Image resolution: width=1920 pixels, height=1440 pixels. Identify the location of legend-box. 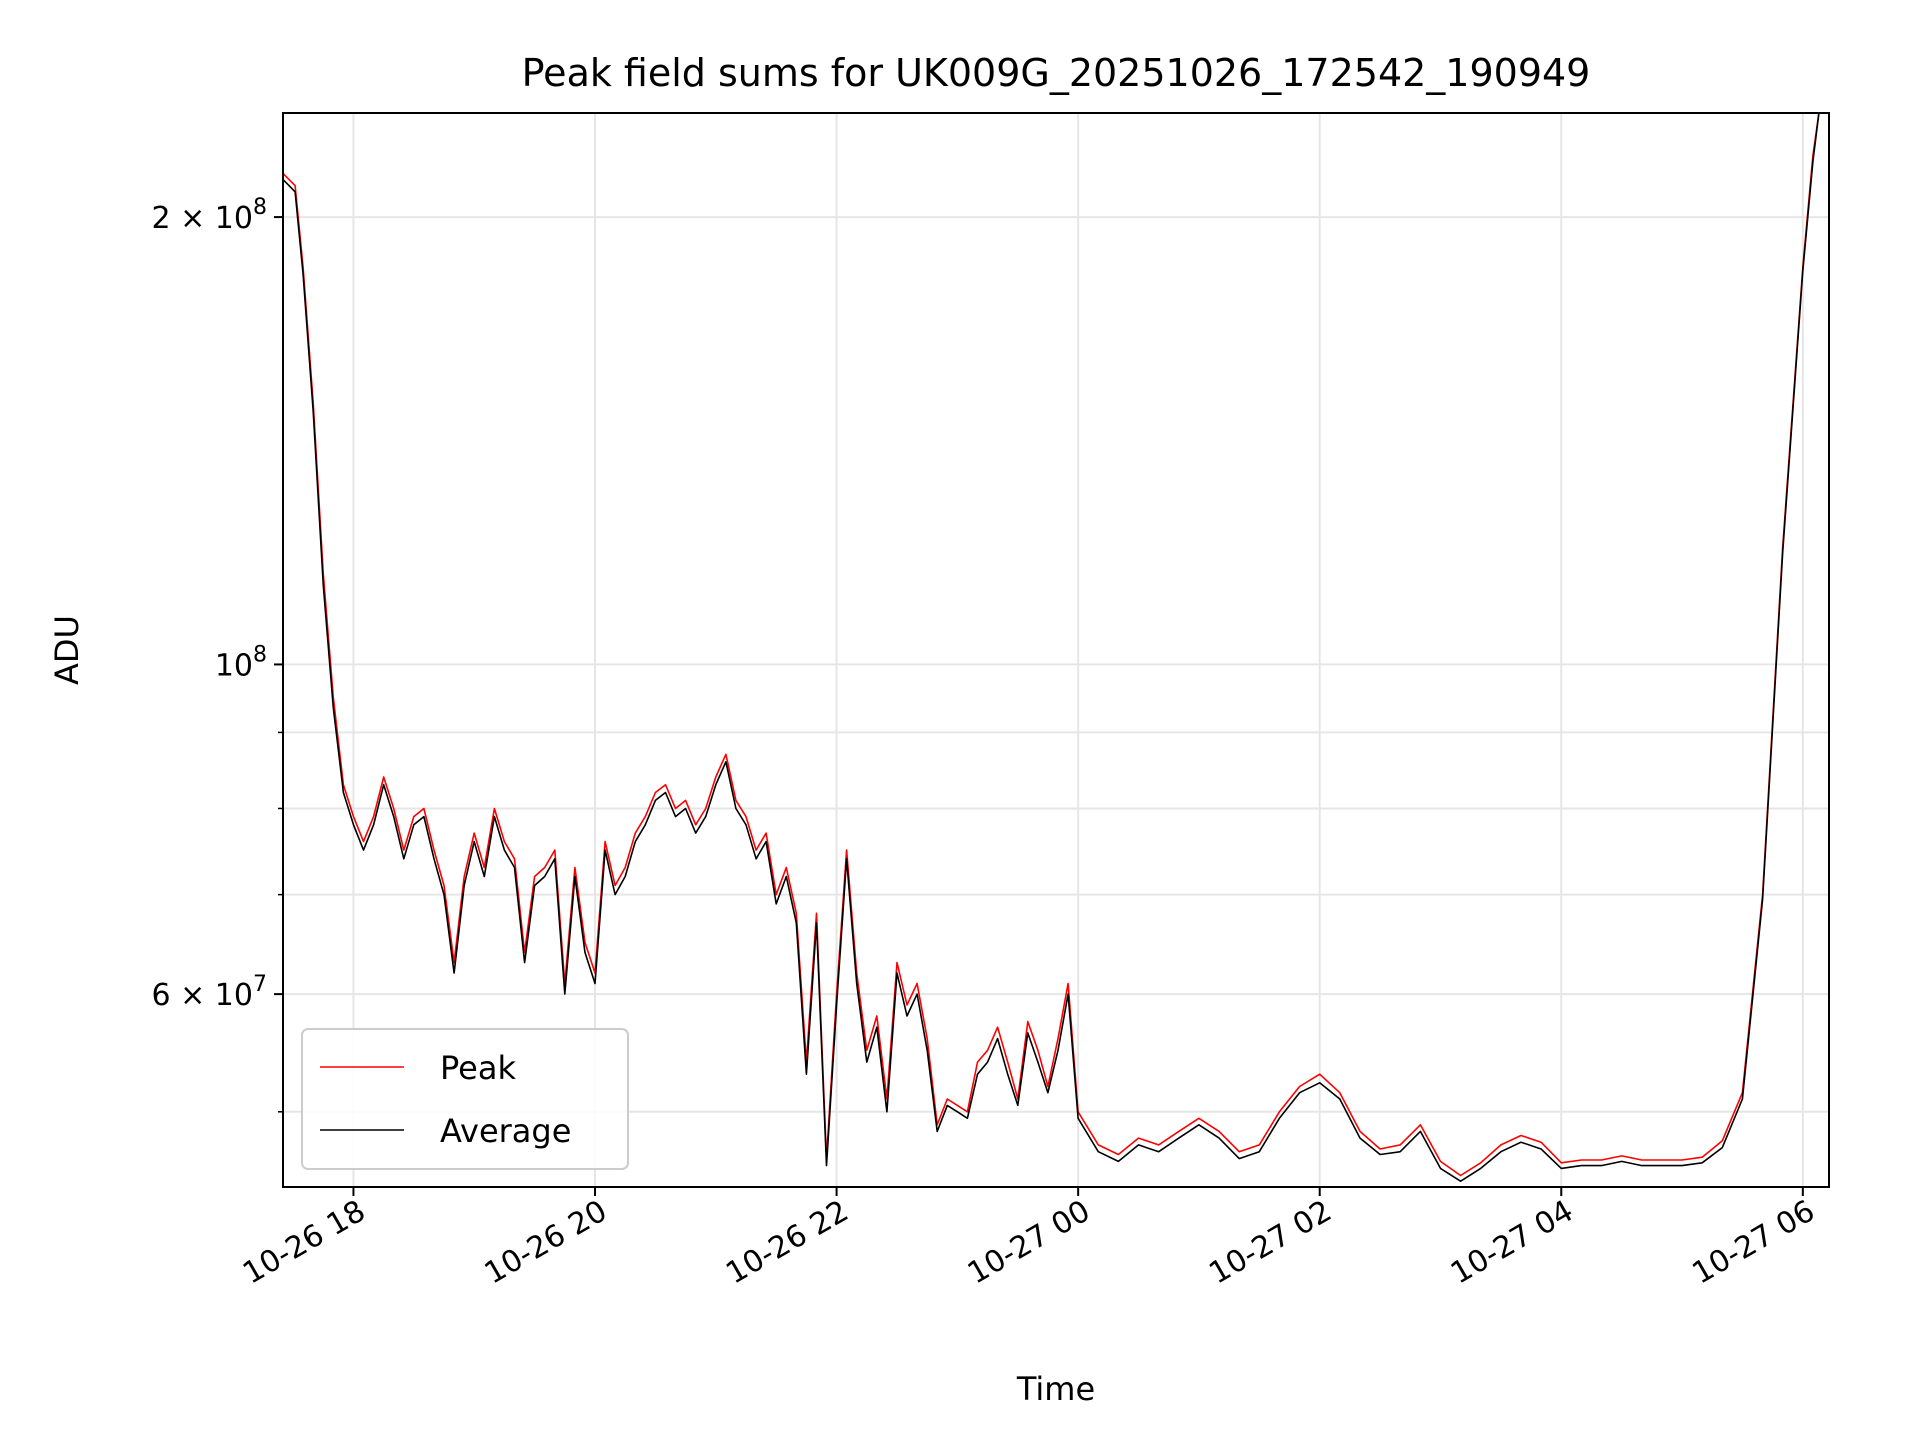
(465, 1099).